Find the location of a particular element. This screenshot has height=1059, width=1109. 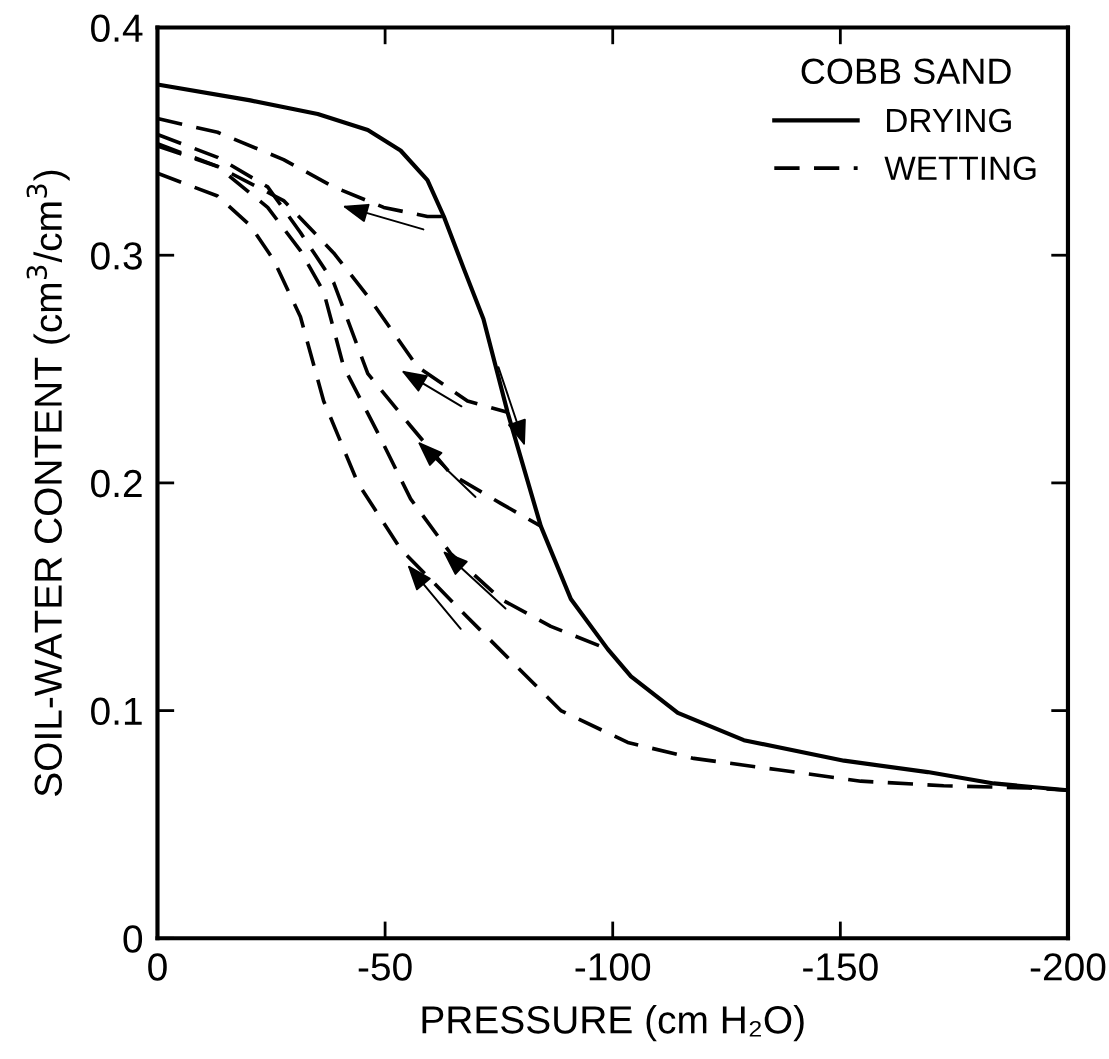

x-tick-label: 0 is located at coordinates (157, 967).